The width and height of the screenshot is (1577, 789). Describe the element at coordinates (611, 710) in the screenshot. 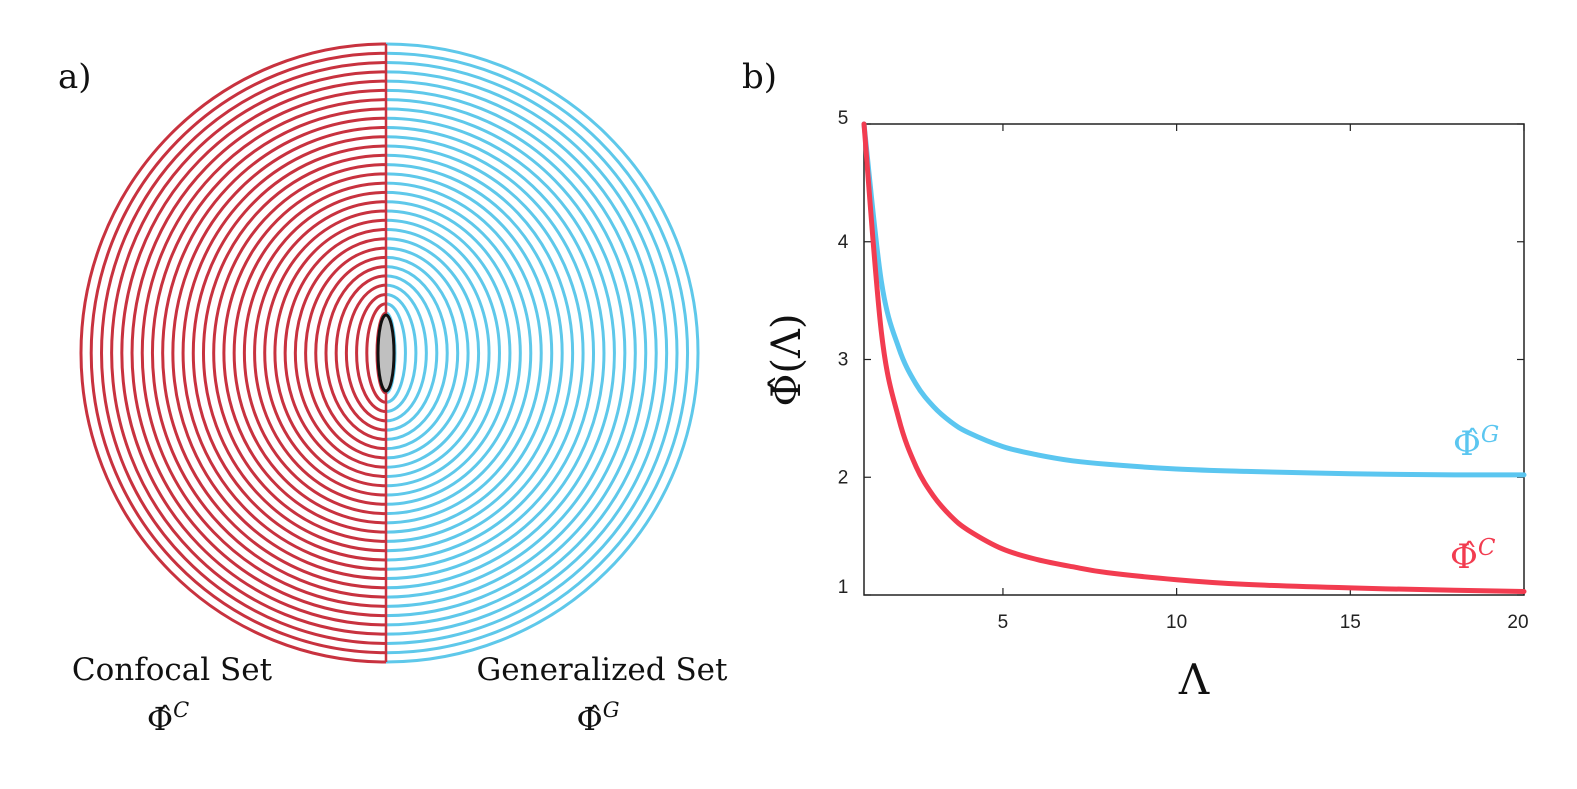

I see `generalized-sup: G` at that location.